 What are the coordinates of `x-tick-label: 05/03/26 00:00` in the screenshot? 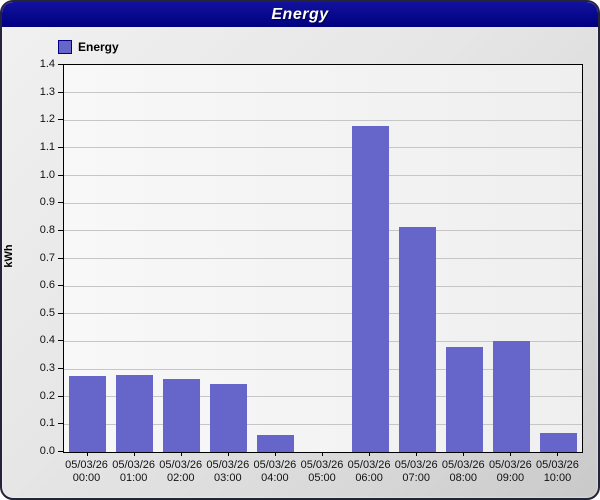 It's located at (86, 471).